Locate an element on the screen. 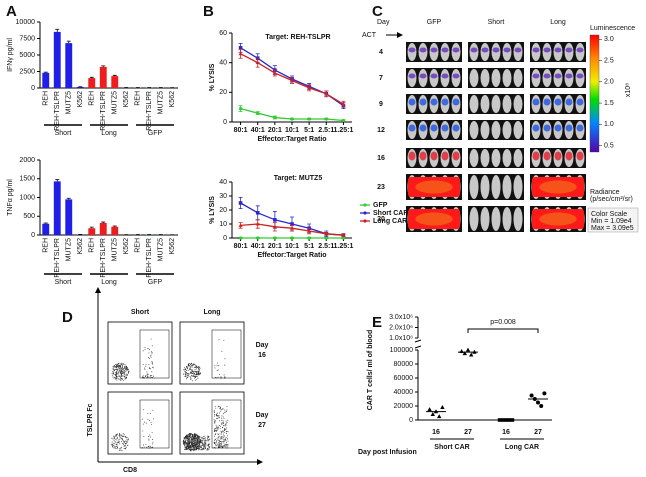 The image size is (646, 477). colorbar is located at coordinates (594, 93).